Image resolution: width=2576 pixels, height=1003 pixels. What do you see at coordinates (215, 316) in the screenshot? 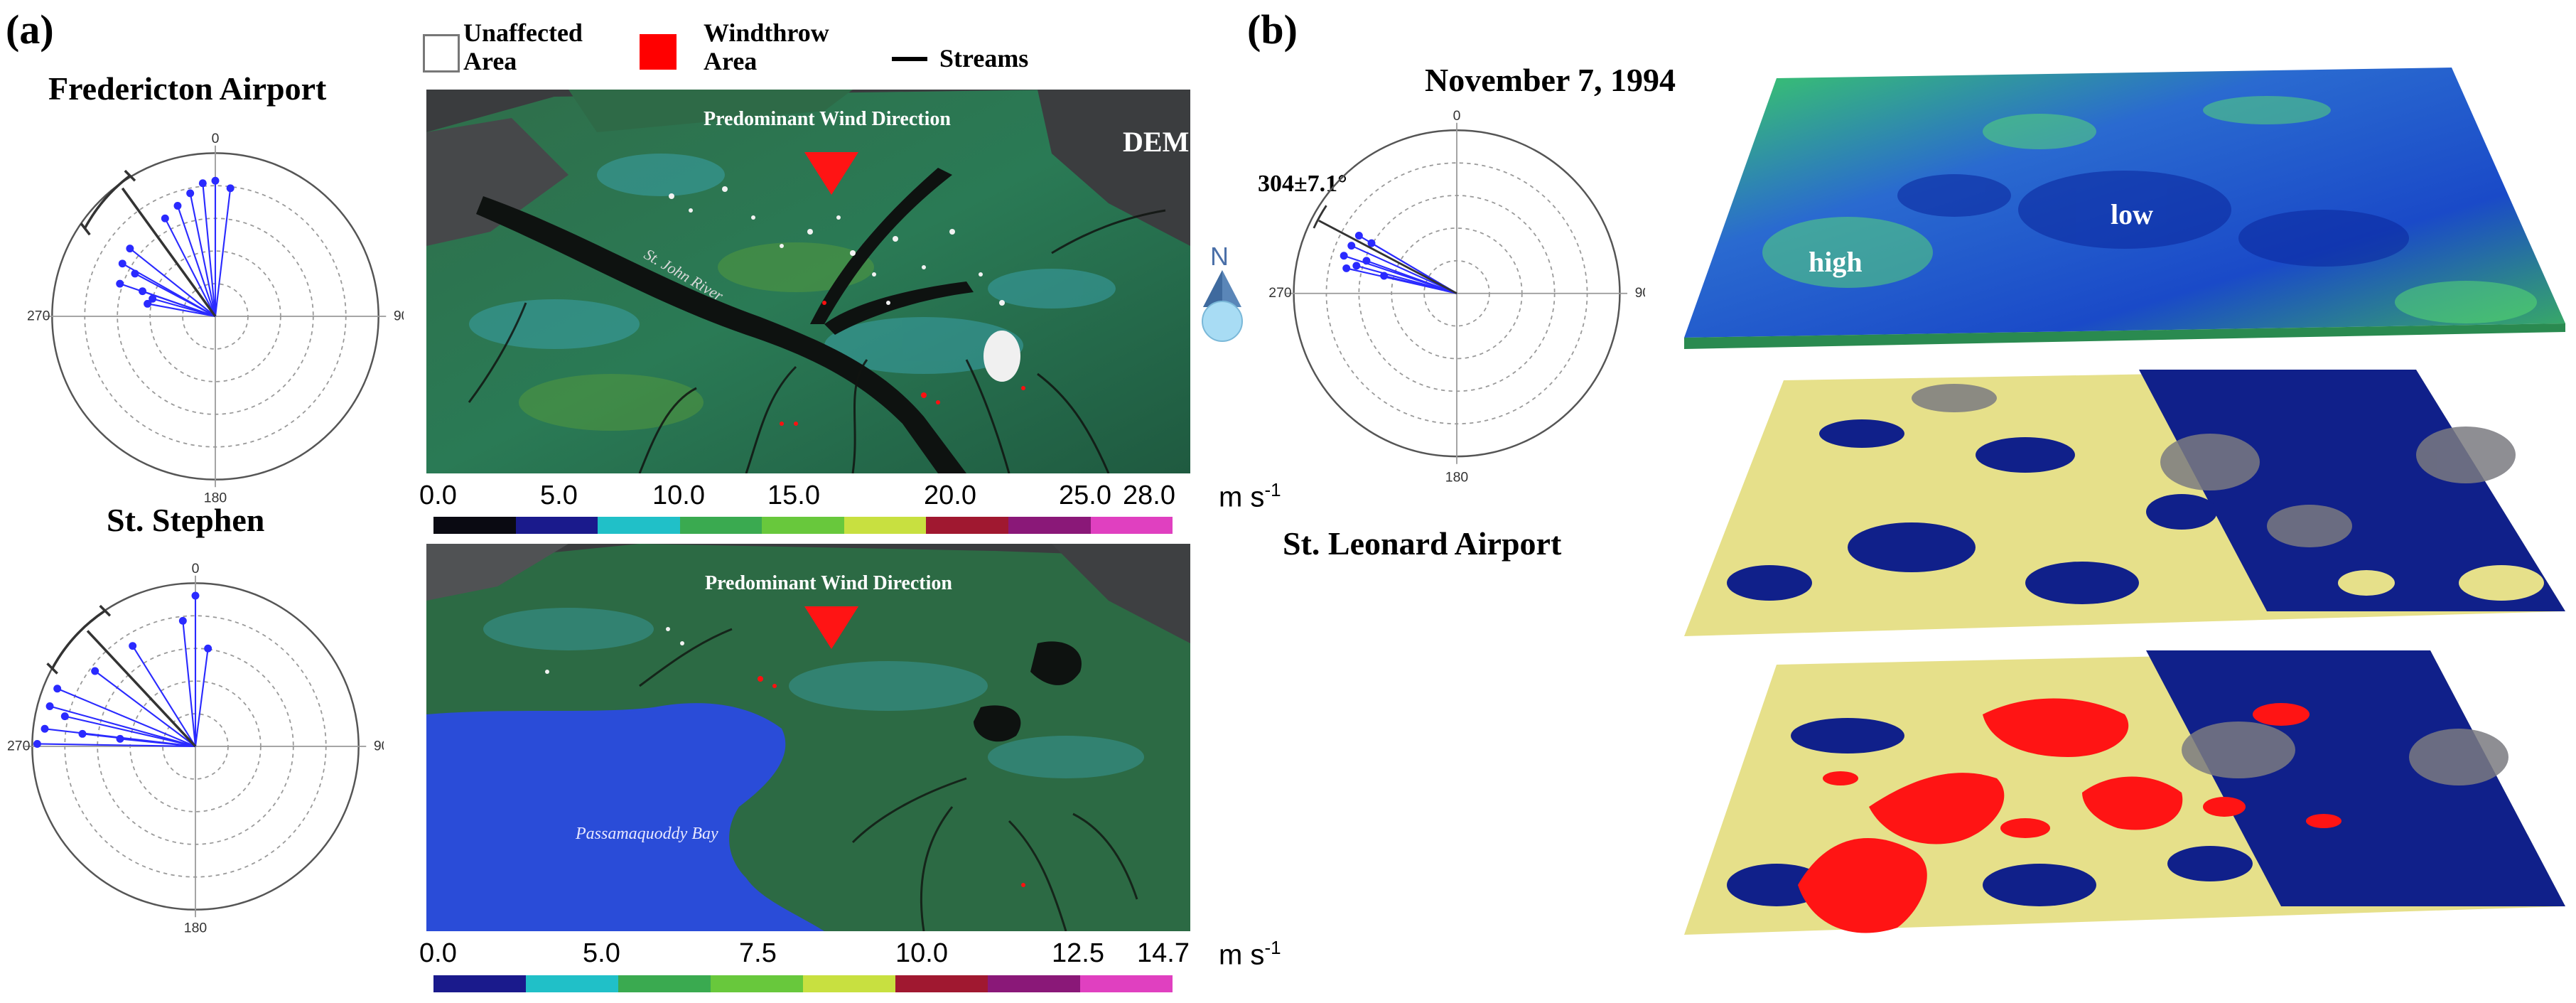
I see `polar-plot-fredericton: 0 90 180 270` at bounding box center [215, 316].